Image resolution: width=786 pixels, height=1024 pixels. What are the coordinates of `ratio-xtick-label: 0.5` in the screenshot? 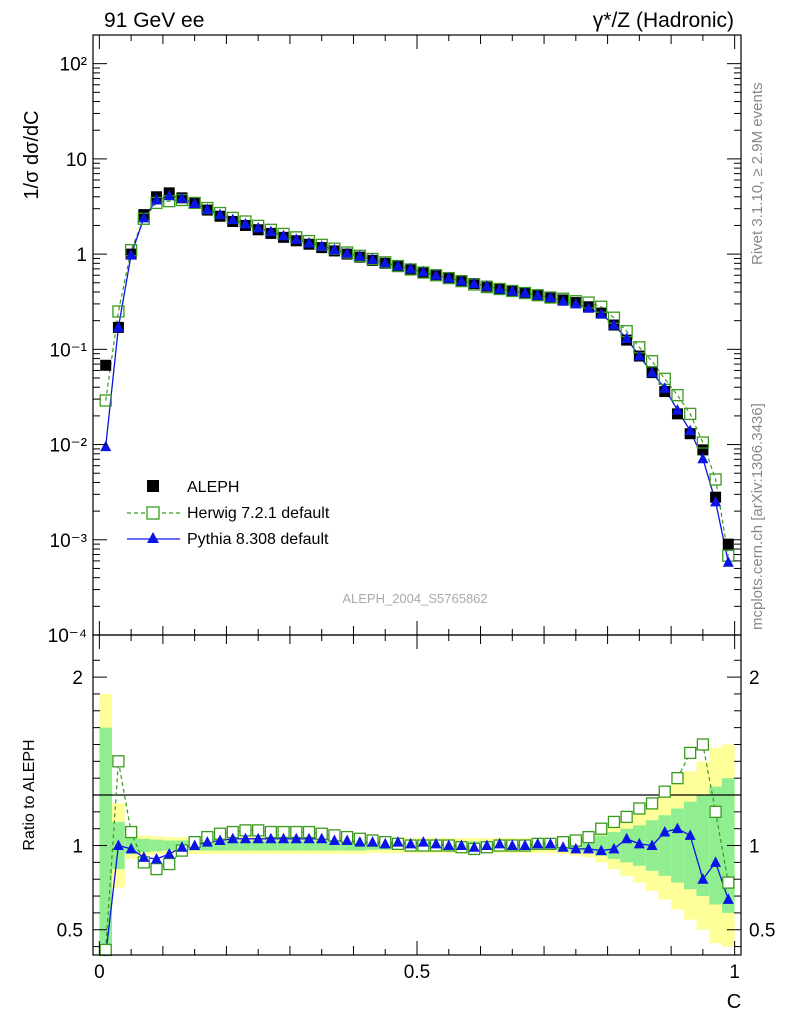 It's located at (417, 972).